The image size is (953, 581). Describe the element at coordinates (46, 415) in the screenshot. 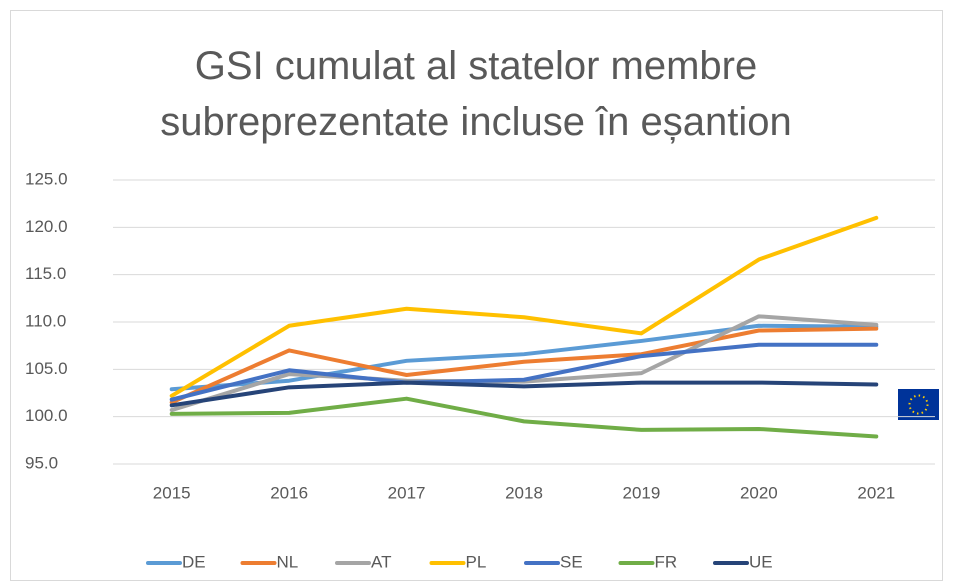

I see `y-tick-label: 100.0` at that location.